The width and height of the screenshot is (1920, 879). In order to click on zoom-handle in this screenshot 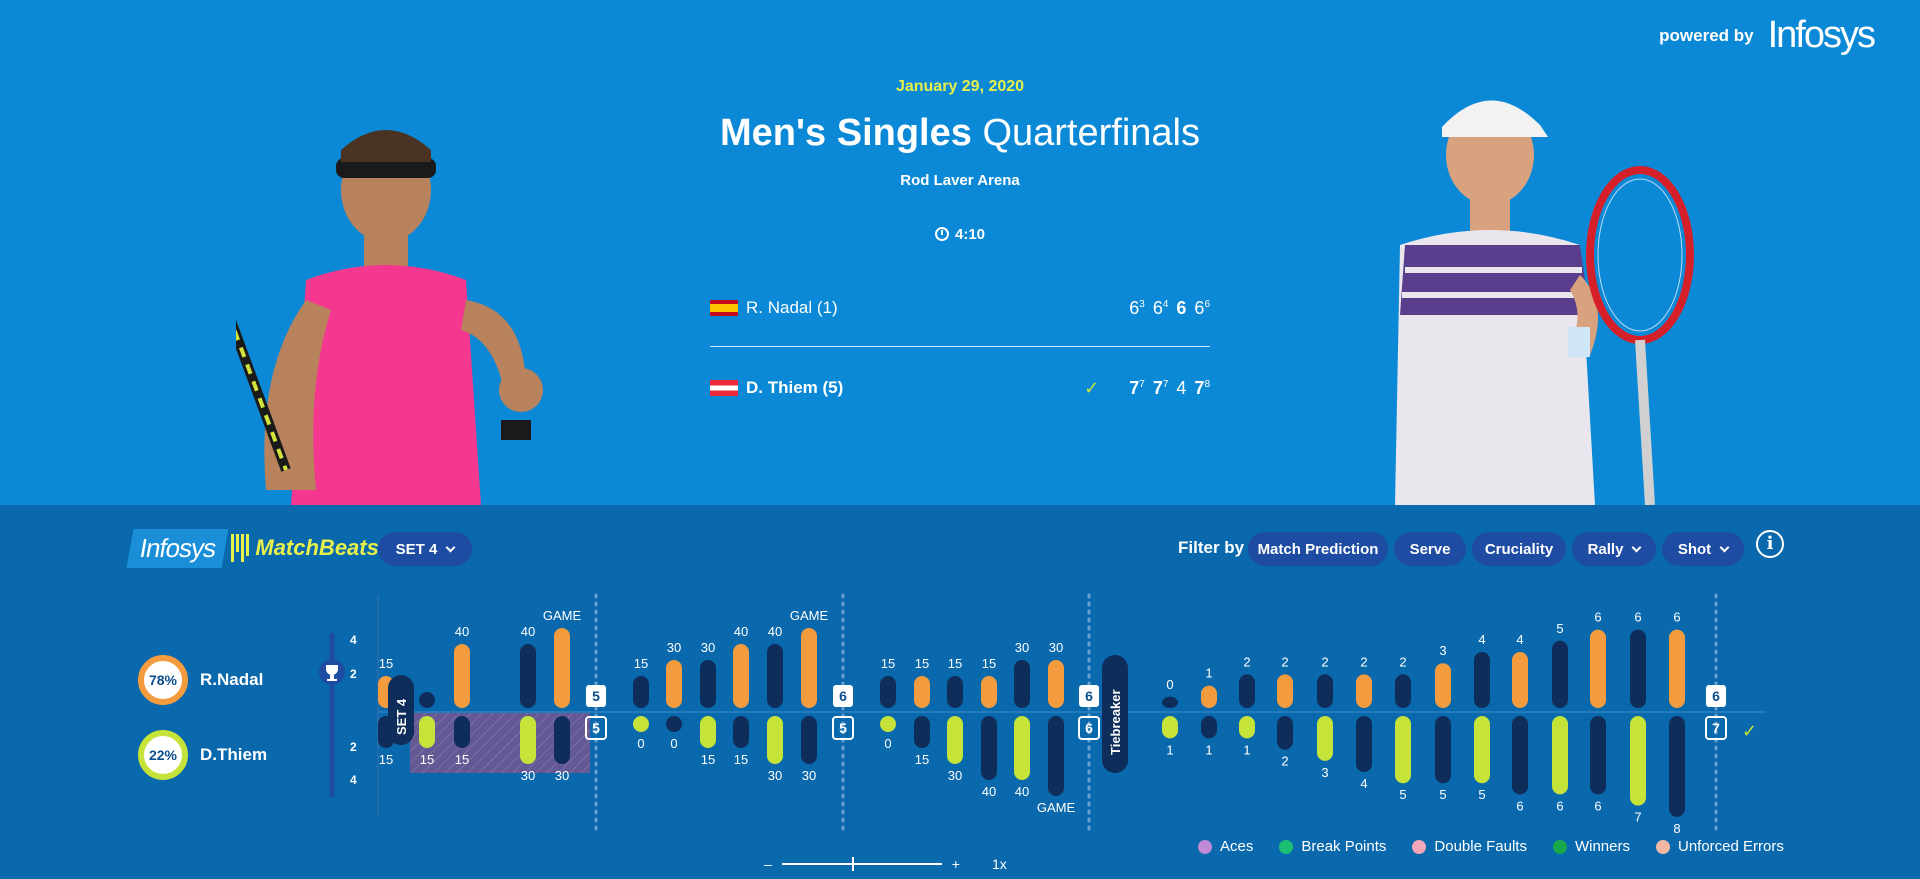, I will do `click(852, 864)`.